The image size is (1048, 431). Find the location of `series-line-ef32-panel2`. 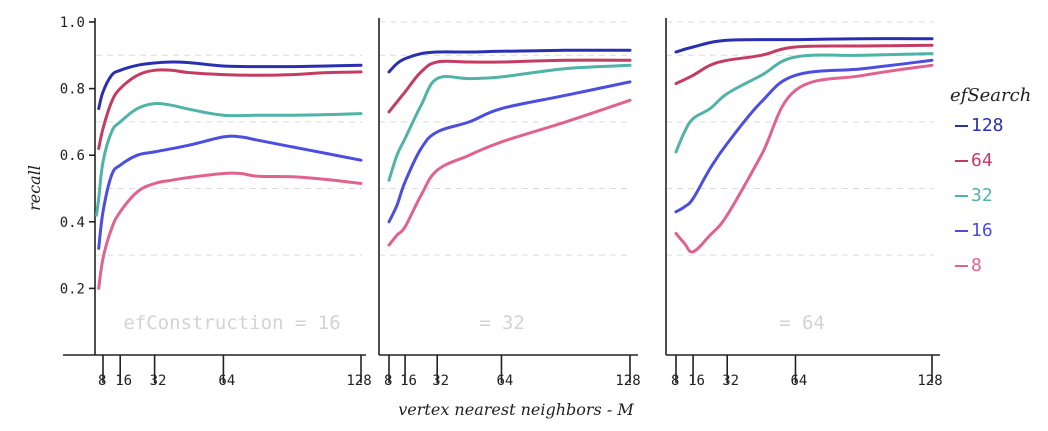

series-line-ef32-panel2 is located at coordinates (509, 122).